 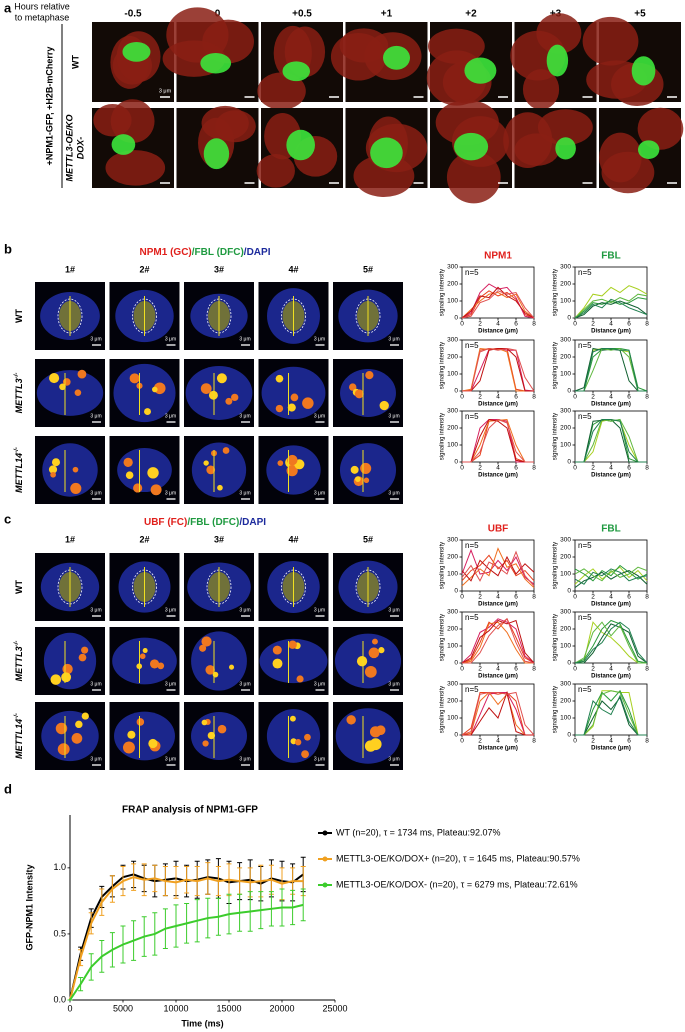 What do you see at coordinates (252, 522) in the screenshot?
I see `stain-part: /DAPI` at bounding box center [252, 522].